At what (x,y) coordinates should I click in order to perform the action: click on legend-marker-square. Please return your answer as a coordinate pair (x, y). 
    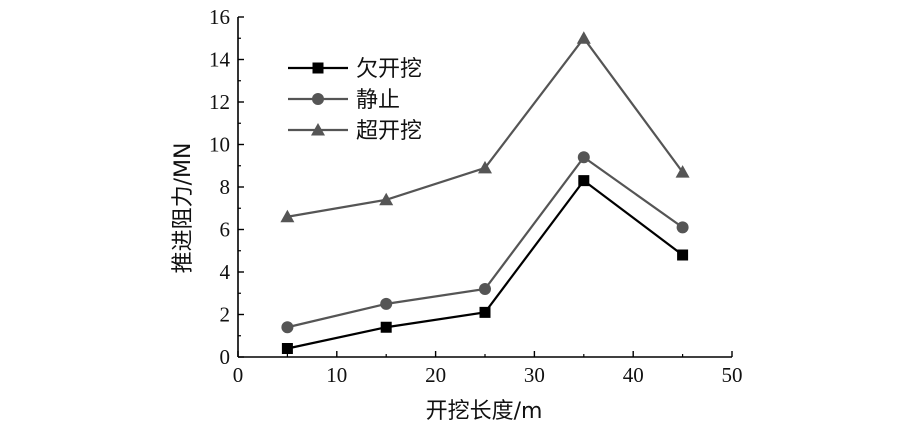
    Looking at the image, I should click on (318, 68).